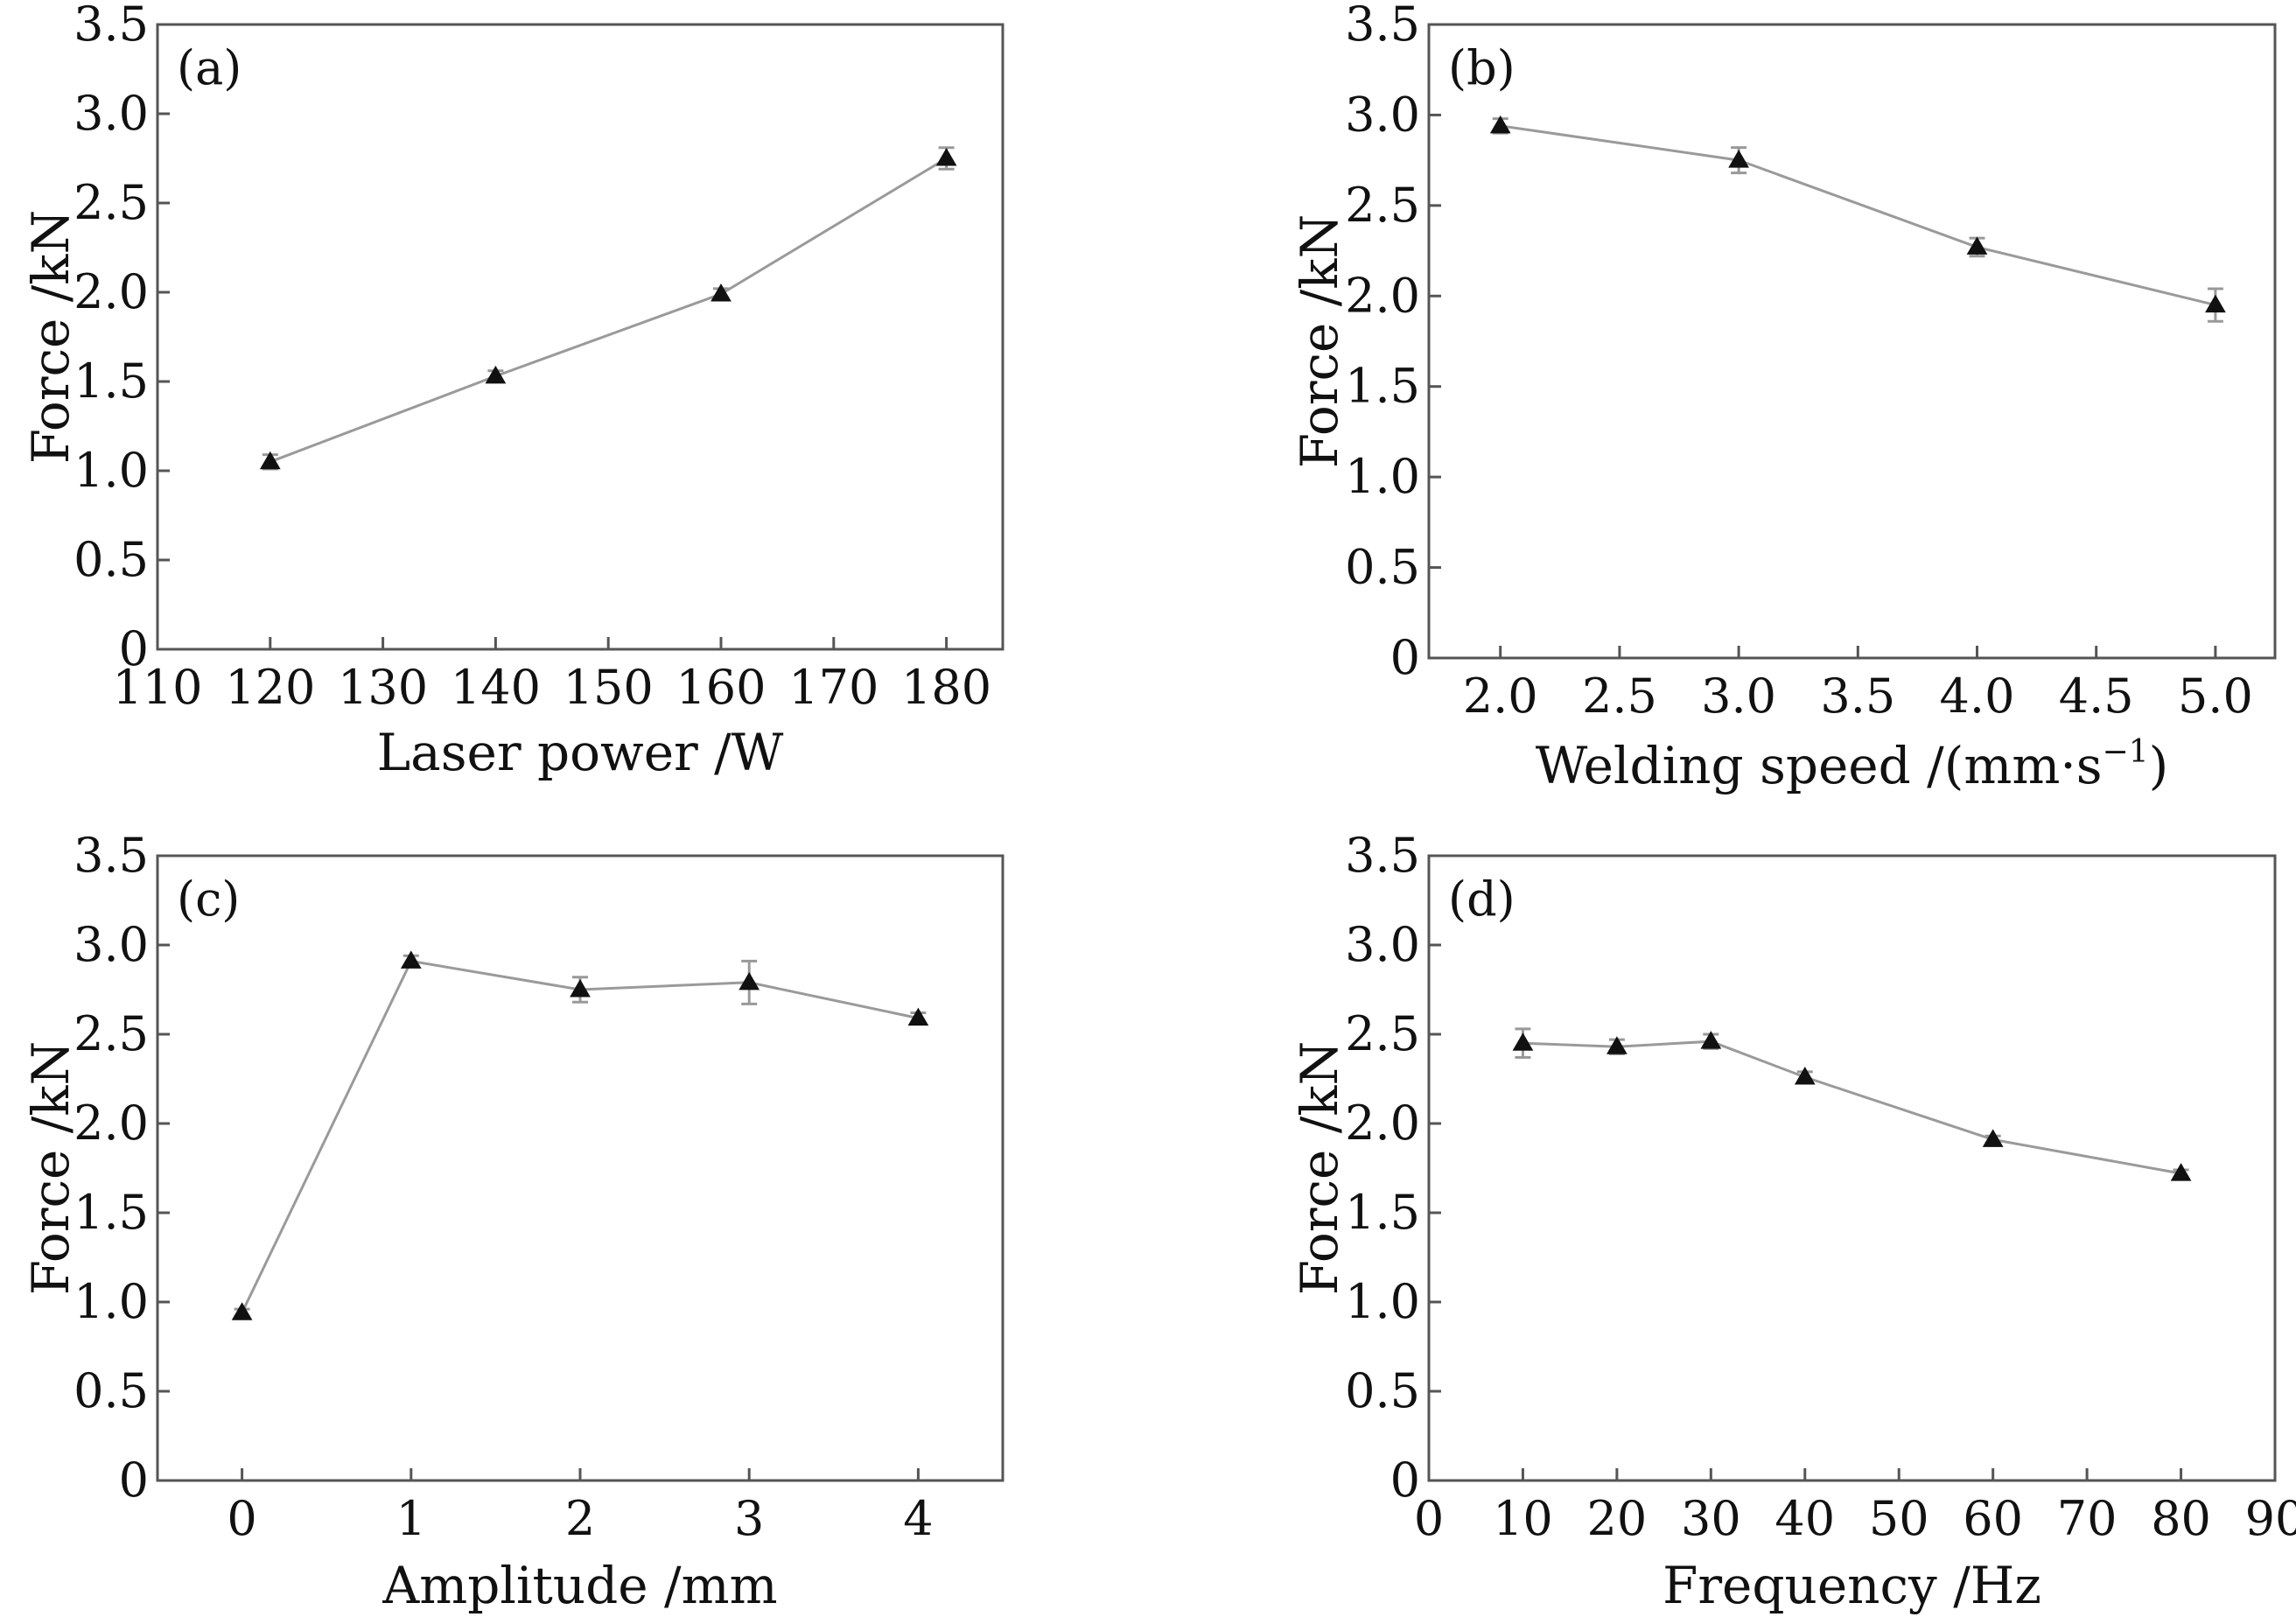  What do you see at coordinates (1482, 899) in the screenshot?
I see `panel-label: (d)` at bounding box center [1482, 899].